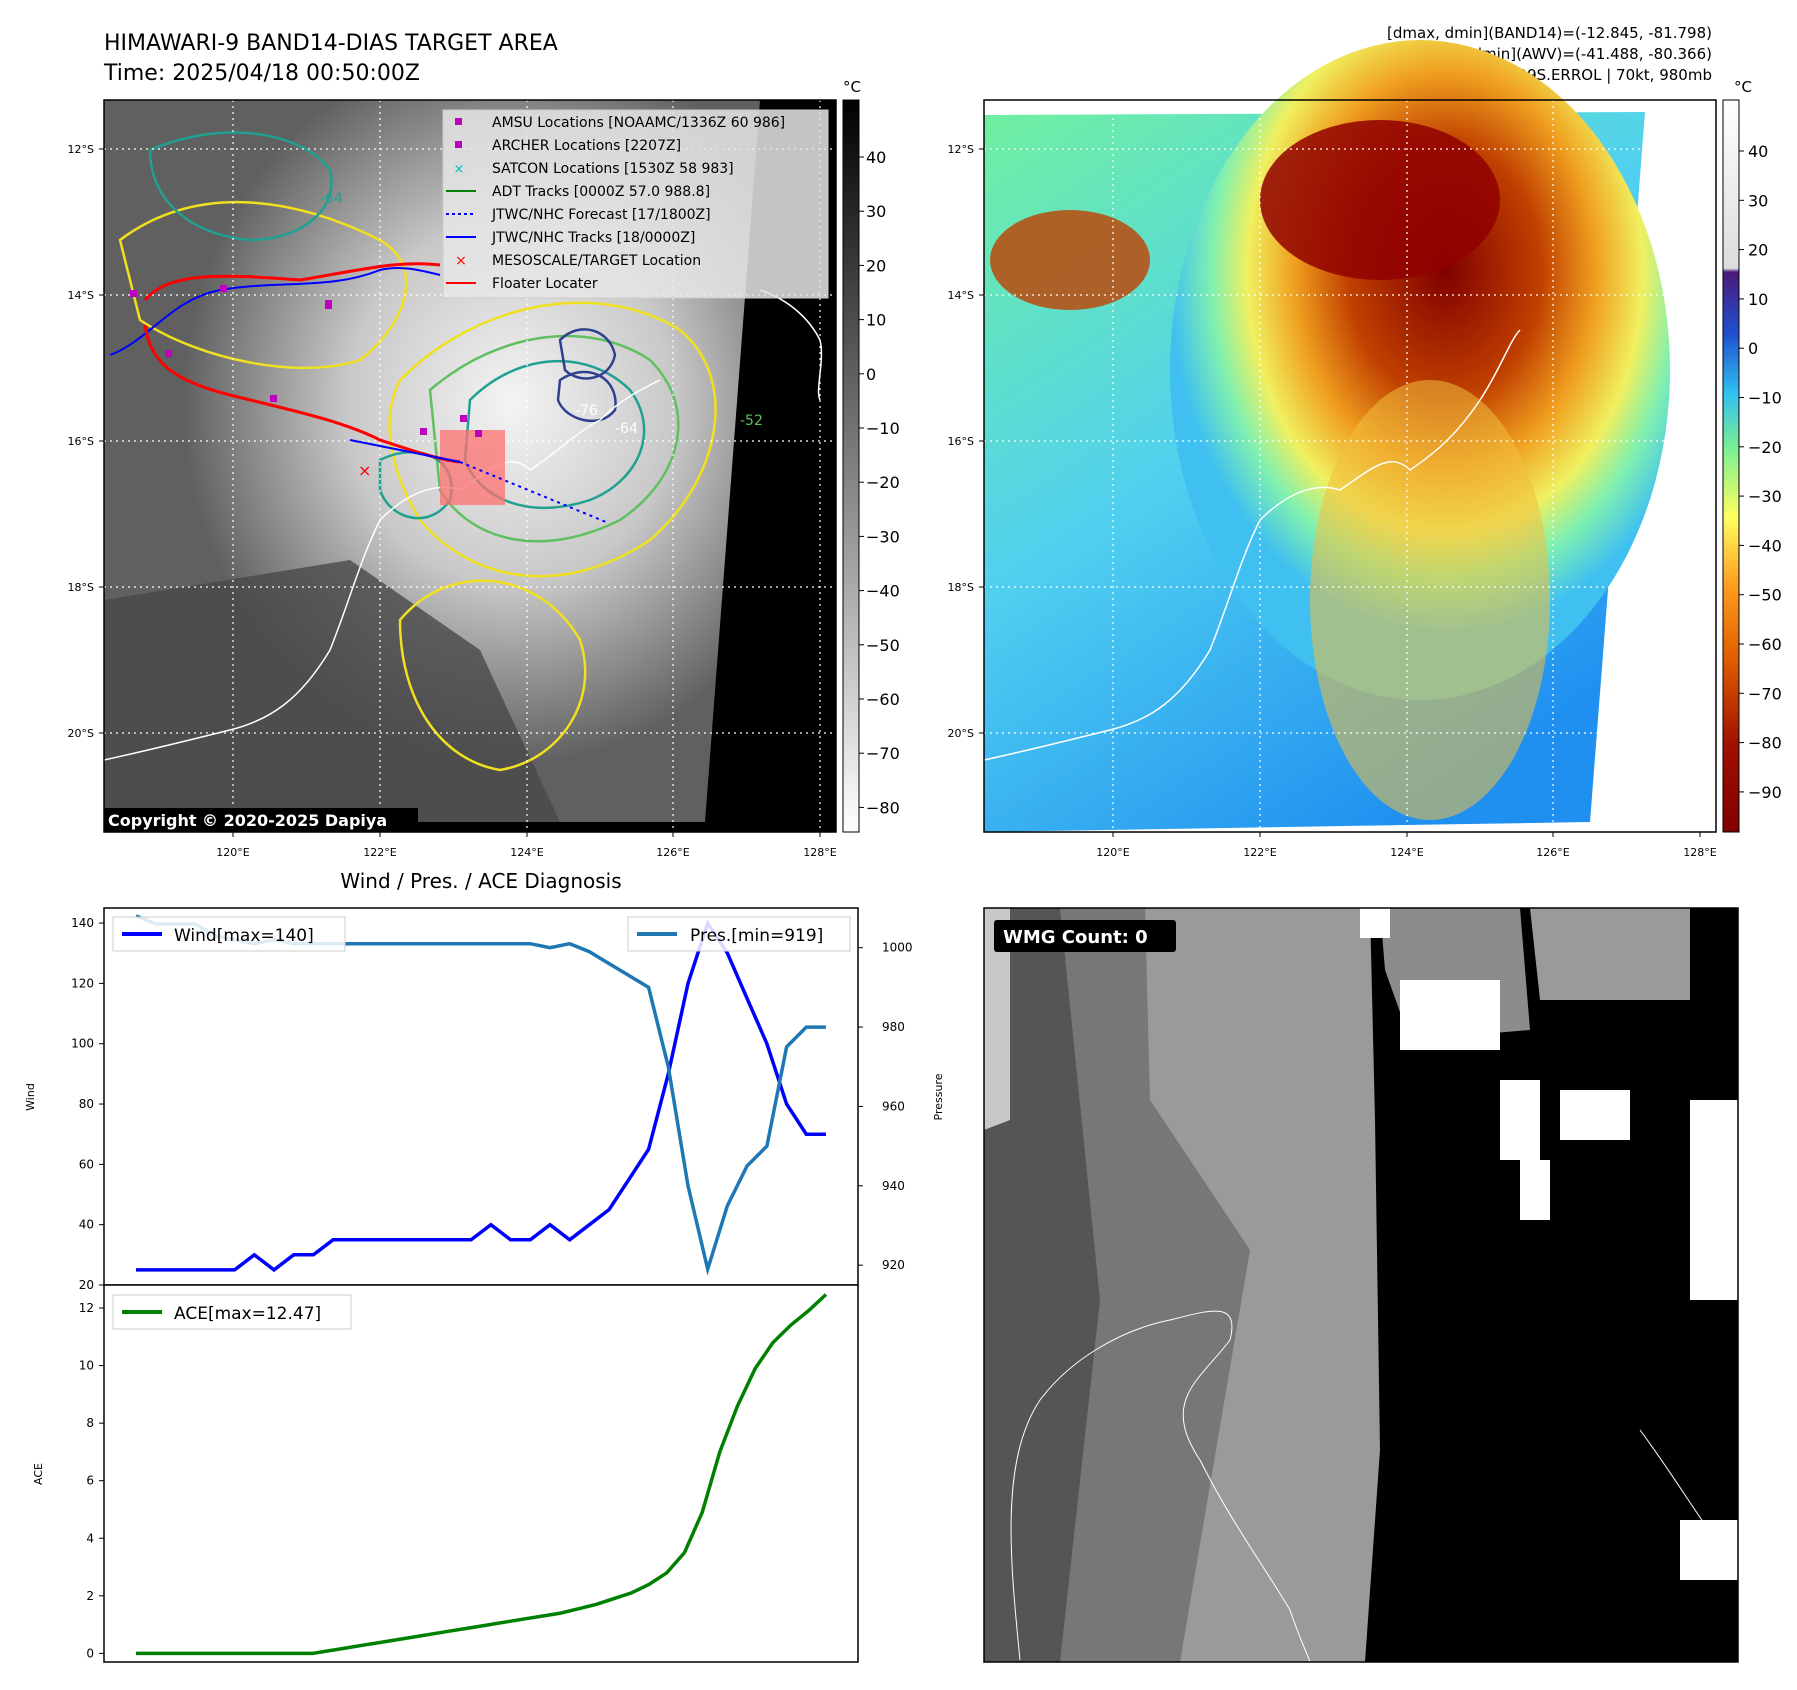 Image resolution: width=1797 pixels, height=1690 pixels. Describe the element at coordinates (1758, 151) in the screenshot. I see `color-colorbar-tick-label: 40` at that location.